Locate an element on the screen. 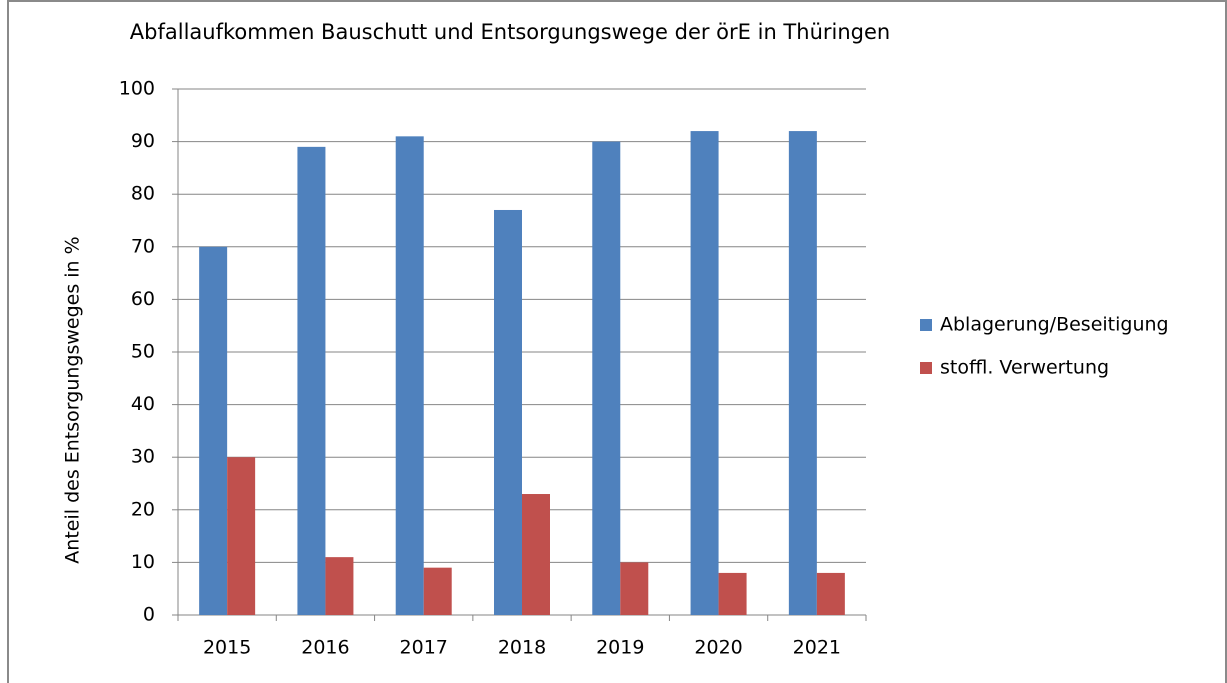 The image size is (1227, 683). x-tick-label: 2016 is located at coordinates (325, 648).